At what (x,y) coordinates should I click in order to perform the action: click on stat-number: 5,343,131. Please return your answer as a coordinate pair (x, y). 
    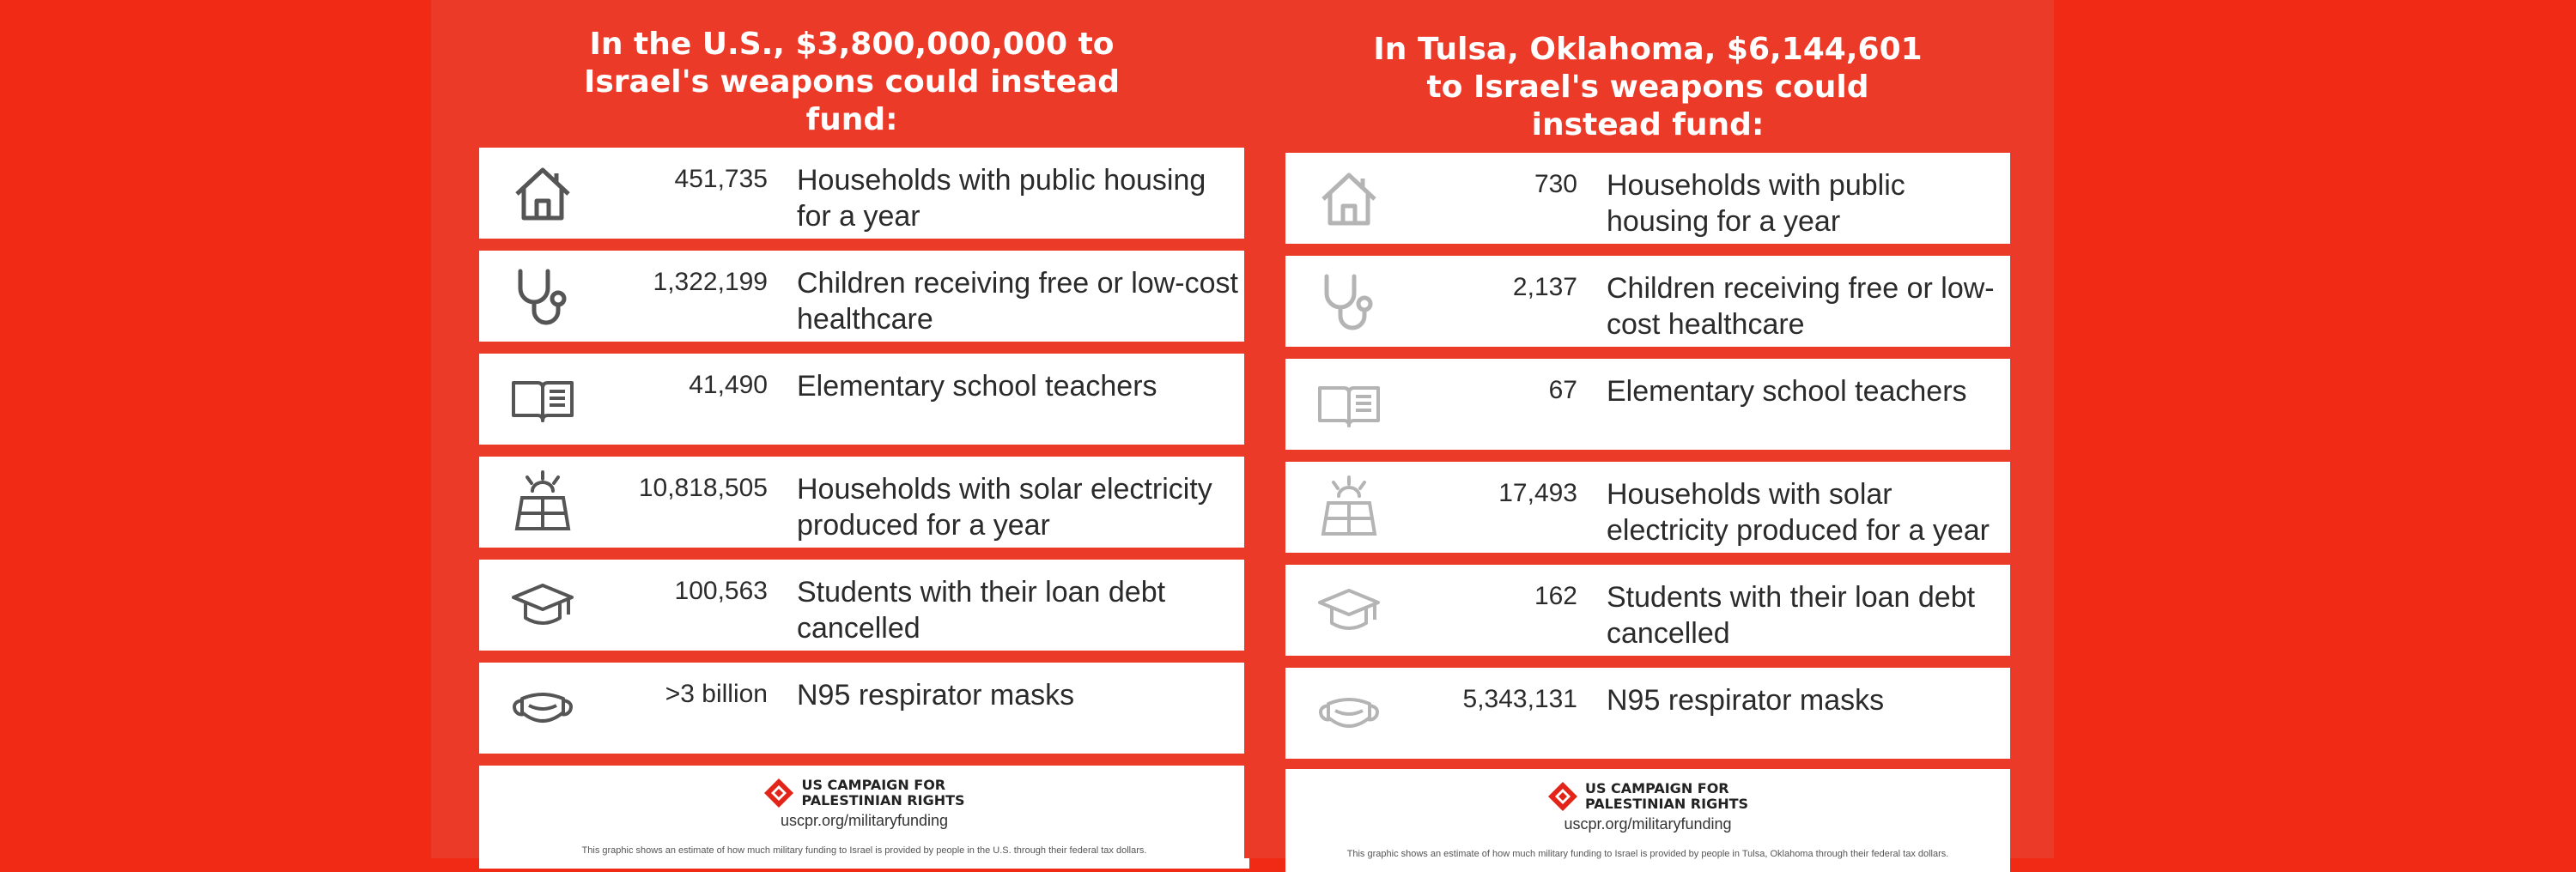
    Looking at the image, I should click on (1519, 699).